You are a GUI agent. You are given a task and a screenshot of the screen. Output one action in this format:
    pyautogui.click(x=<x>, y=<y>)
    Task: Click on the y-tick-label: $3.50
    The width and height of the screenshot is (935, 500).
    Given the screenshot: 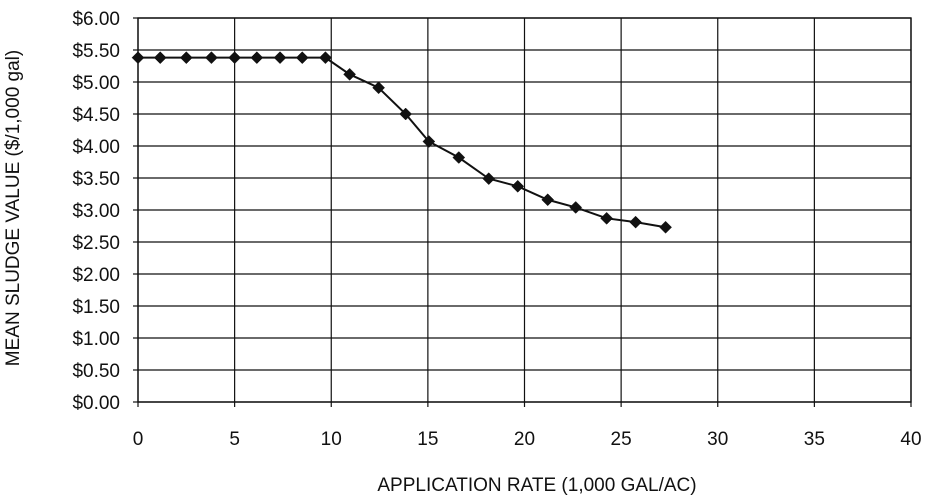 What is the action you would take?
    pyautogui.click(x=96, y=179)
    